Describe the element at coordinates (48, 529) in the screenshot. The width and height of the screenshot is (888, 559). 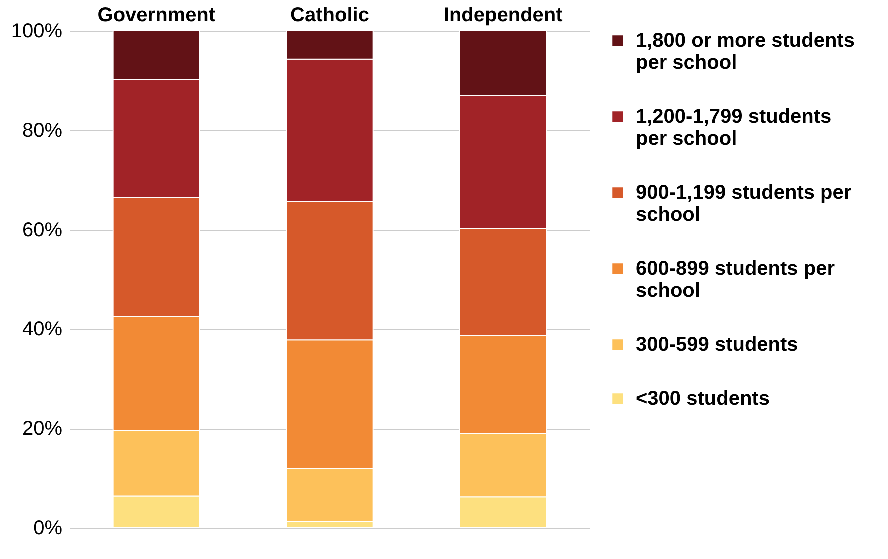
I see `y-tick-label: 0%` at that location.